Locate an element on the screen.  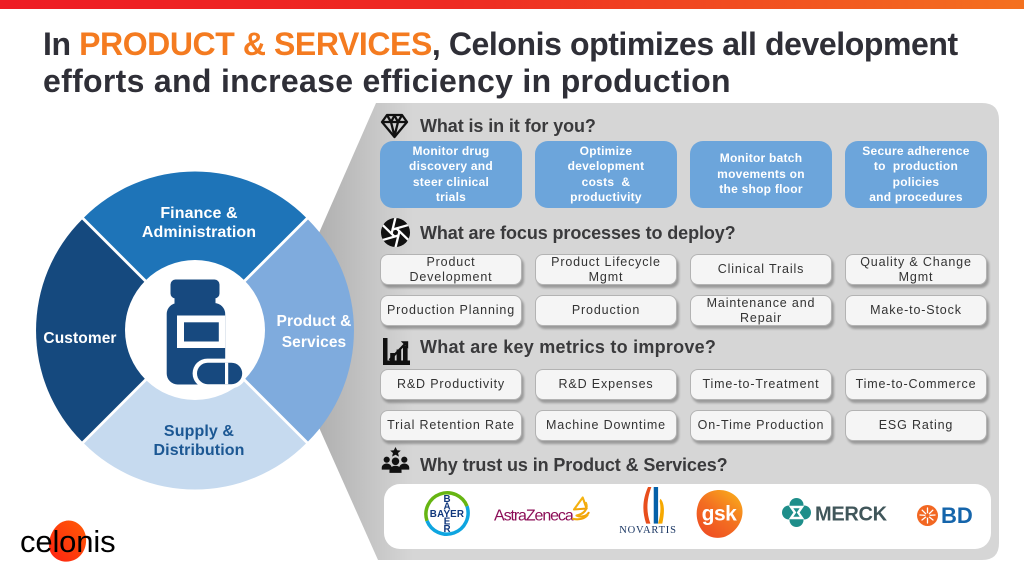
svg-text: AstraZeneca is located at coordinates (534, 516).